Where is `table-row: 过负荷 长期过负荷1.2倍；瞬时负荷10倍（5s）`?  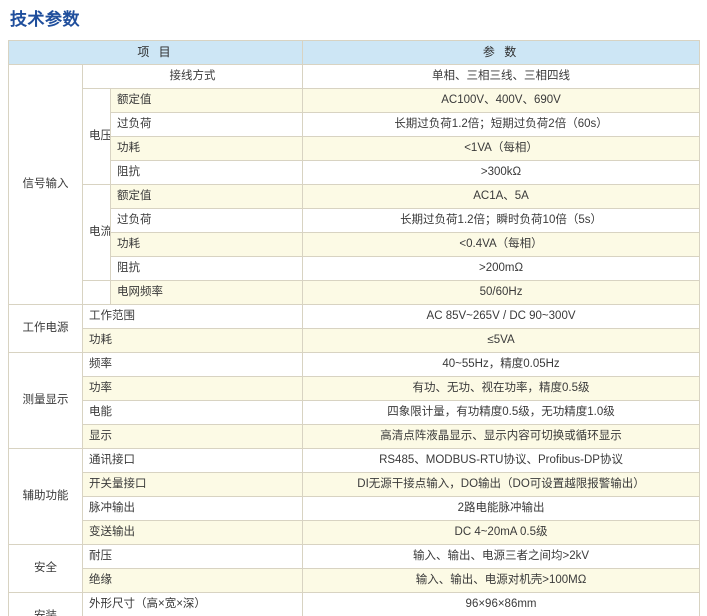
table-row: 过负荷 长期过负荷1.2倍；瞬时负荷10倍（5s） is located at coordinates (355, 220).